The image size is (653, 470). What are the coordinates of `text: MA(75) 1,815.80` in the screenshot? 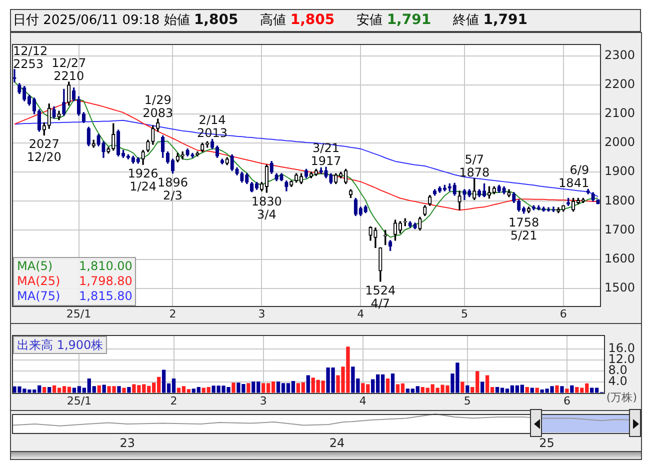 It's located at (74, 295).